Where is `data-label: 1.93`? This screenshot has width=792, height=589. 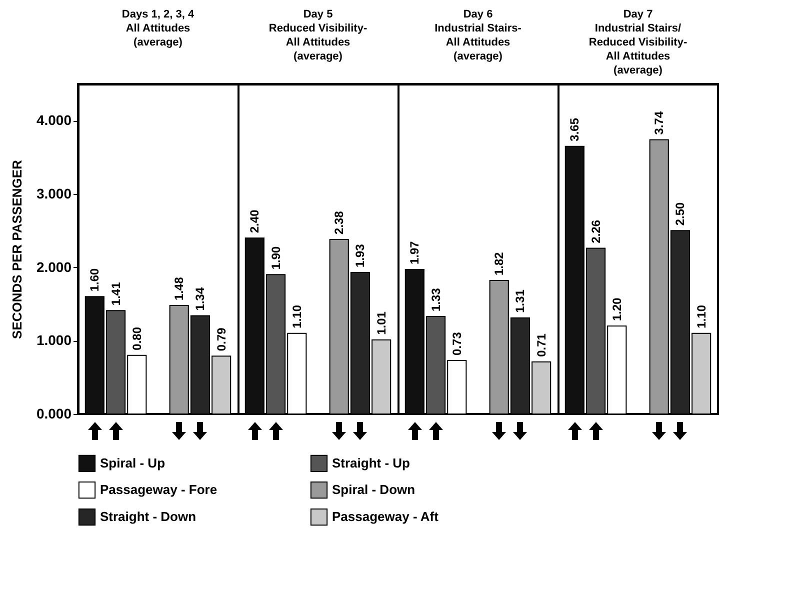 data-label: 1.93 is located at coordinates (360, 256).